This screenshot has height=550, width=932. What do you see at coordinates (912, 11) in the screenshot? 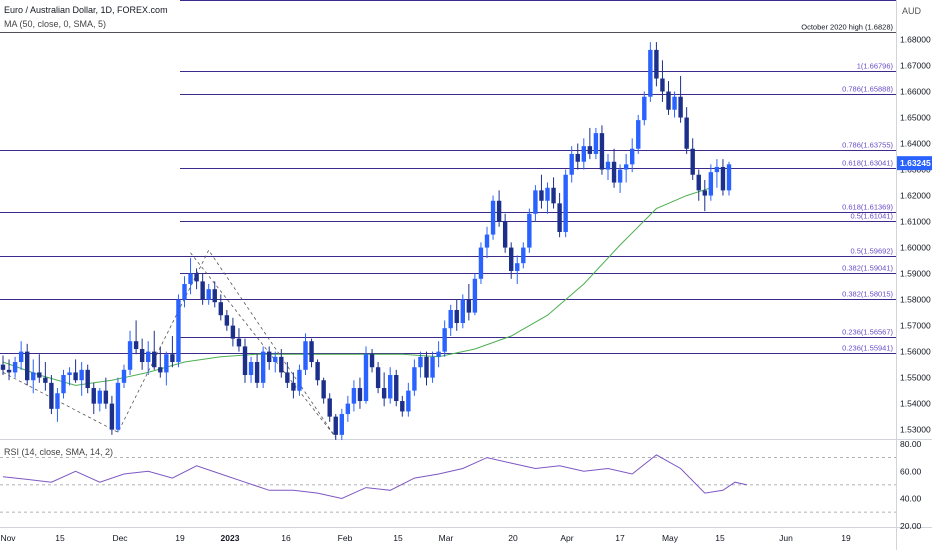
I see `currency-label: AUD` at bounding box center [912, 11].